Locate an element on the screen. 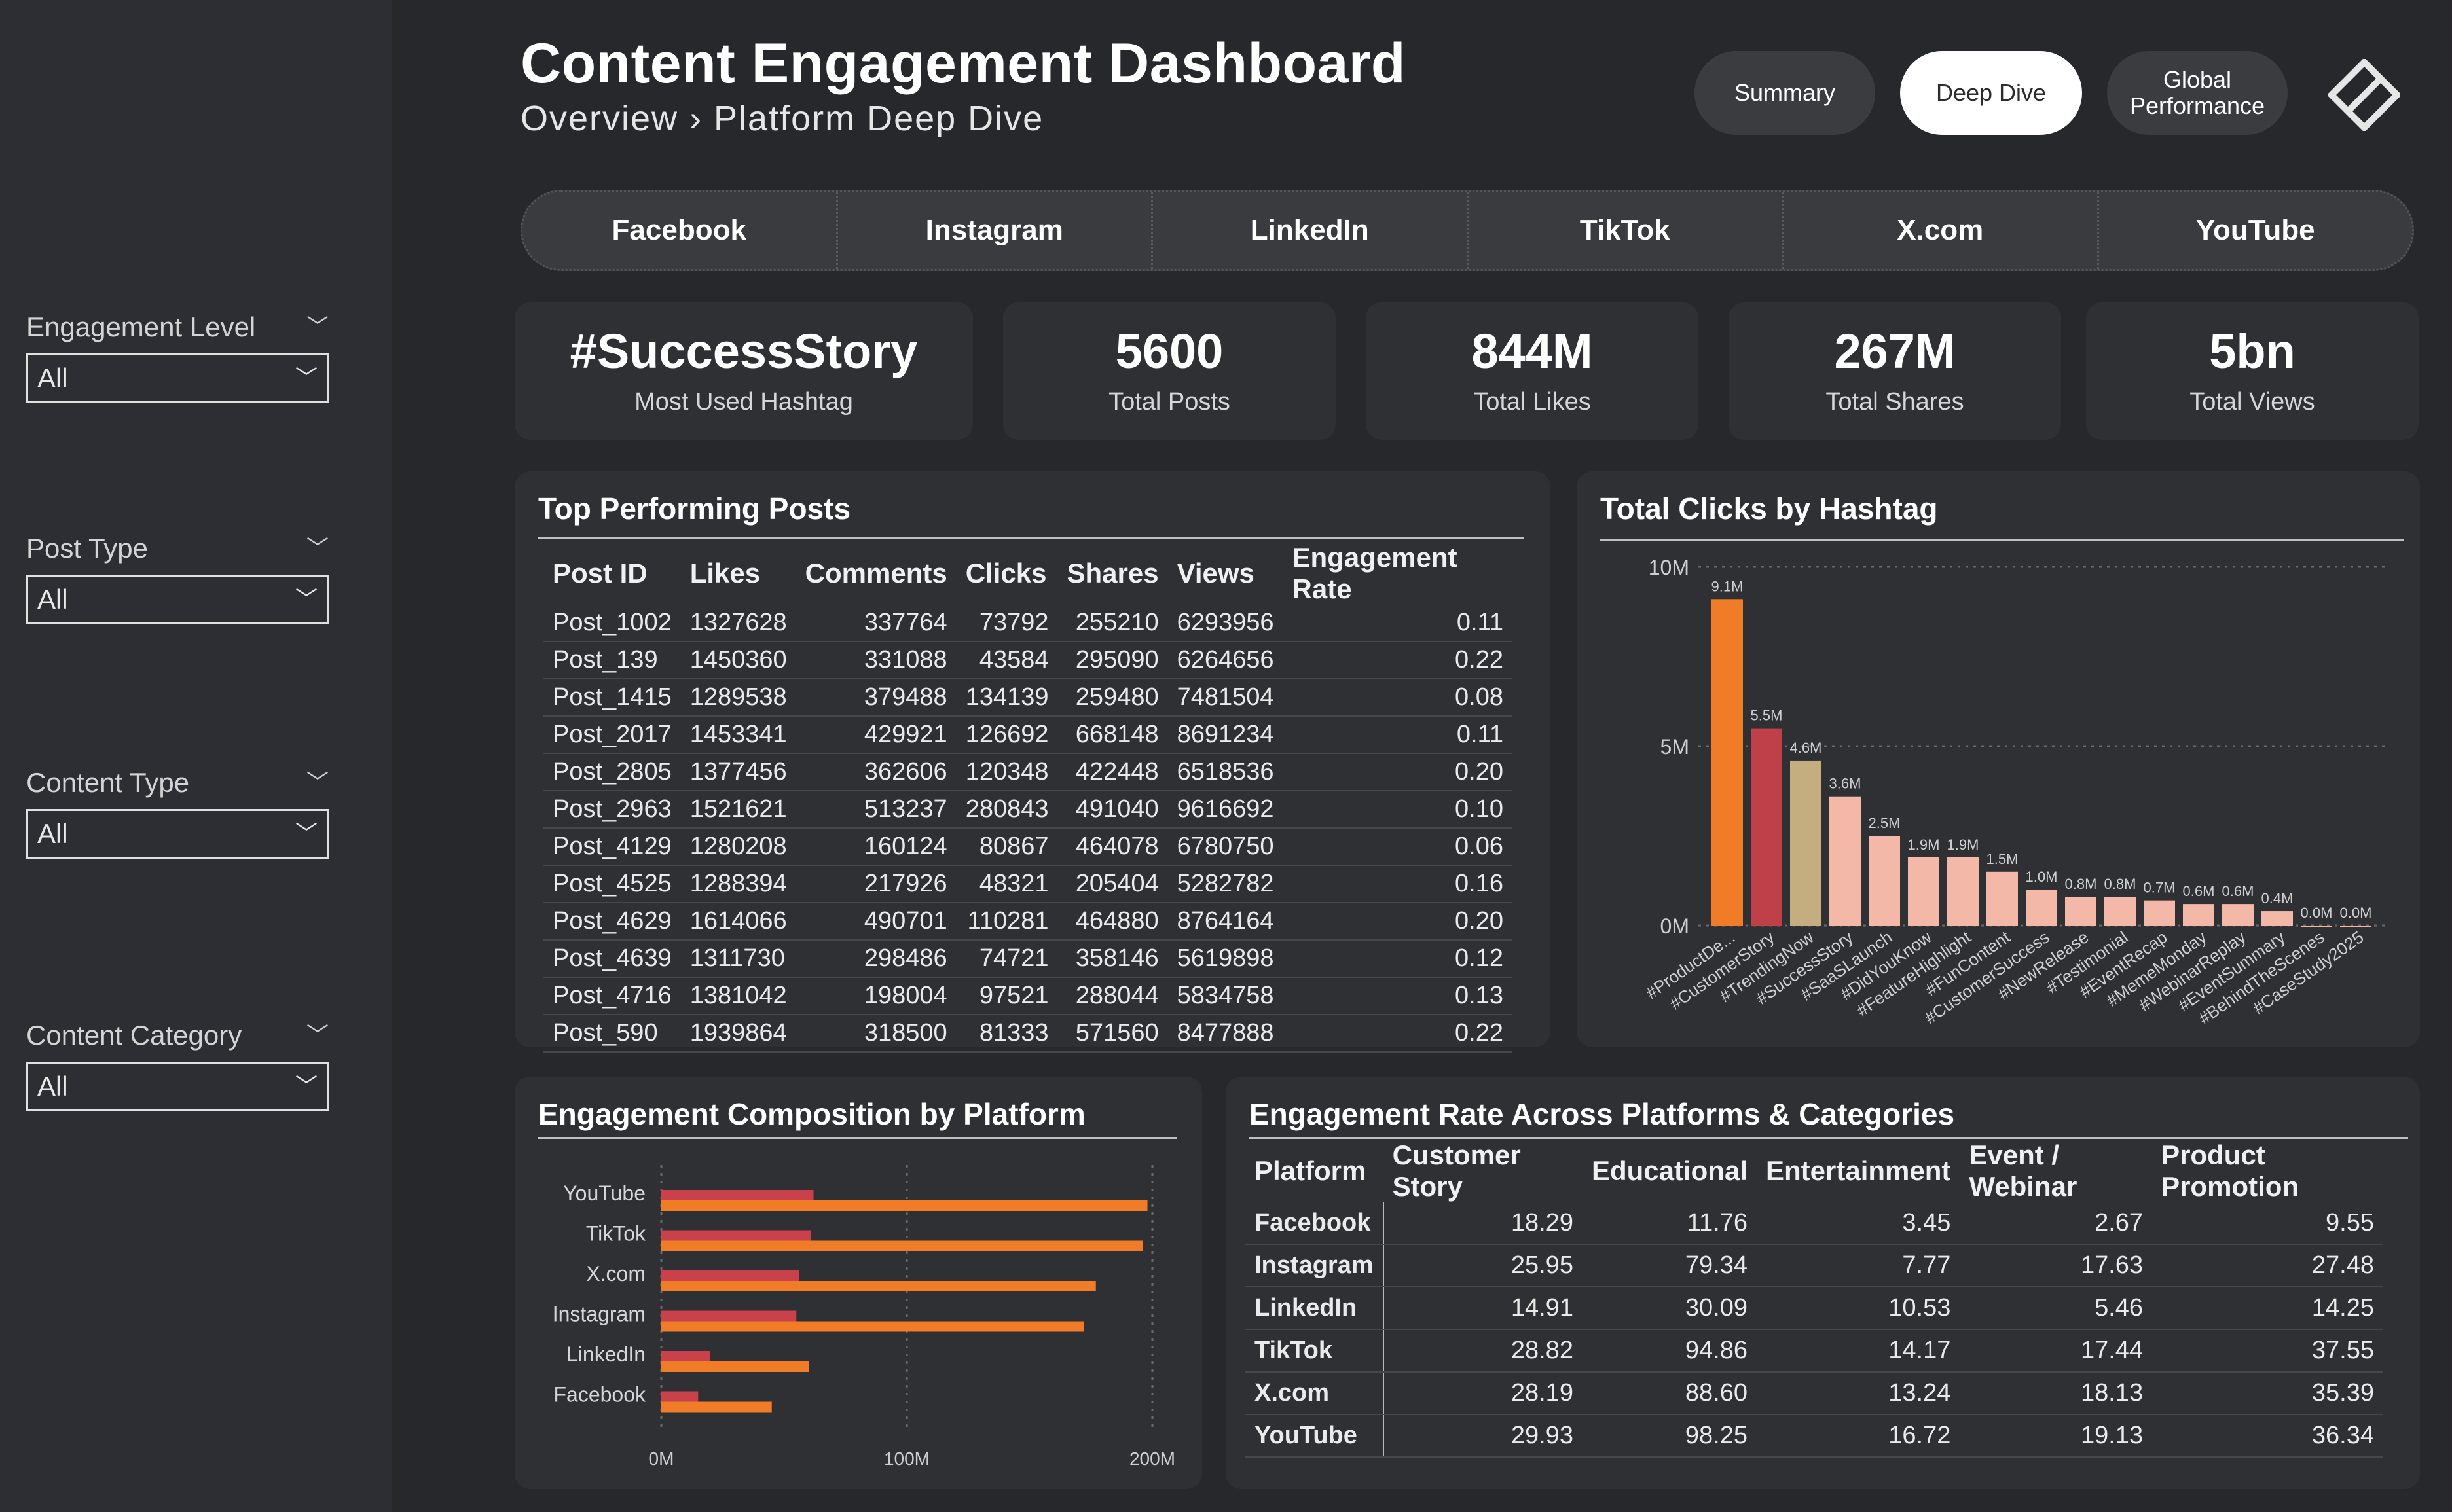 Image resolution: width=2452 pixels, height=1512 pixels. tab-youtube: YouTube is located at coordinates (2254, 230).